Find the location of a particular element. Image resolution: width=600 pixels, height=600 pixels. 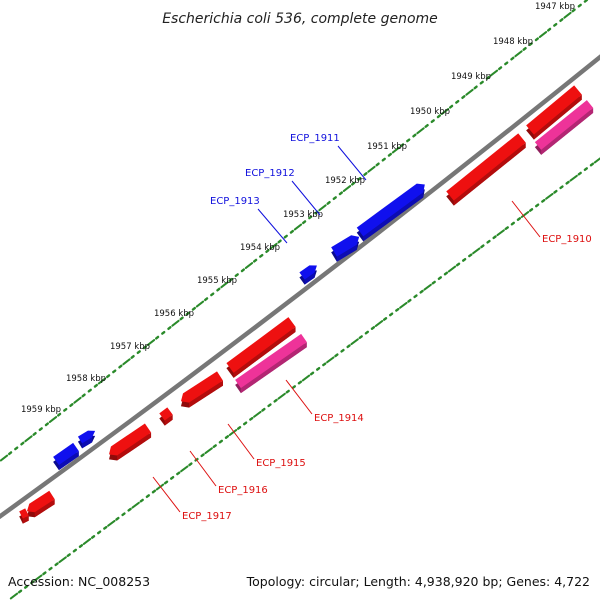

kbp-label: 1954 kbp is located at coordinates (260, 248).